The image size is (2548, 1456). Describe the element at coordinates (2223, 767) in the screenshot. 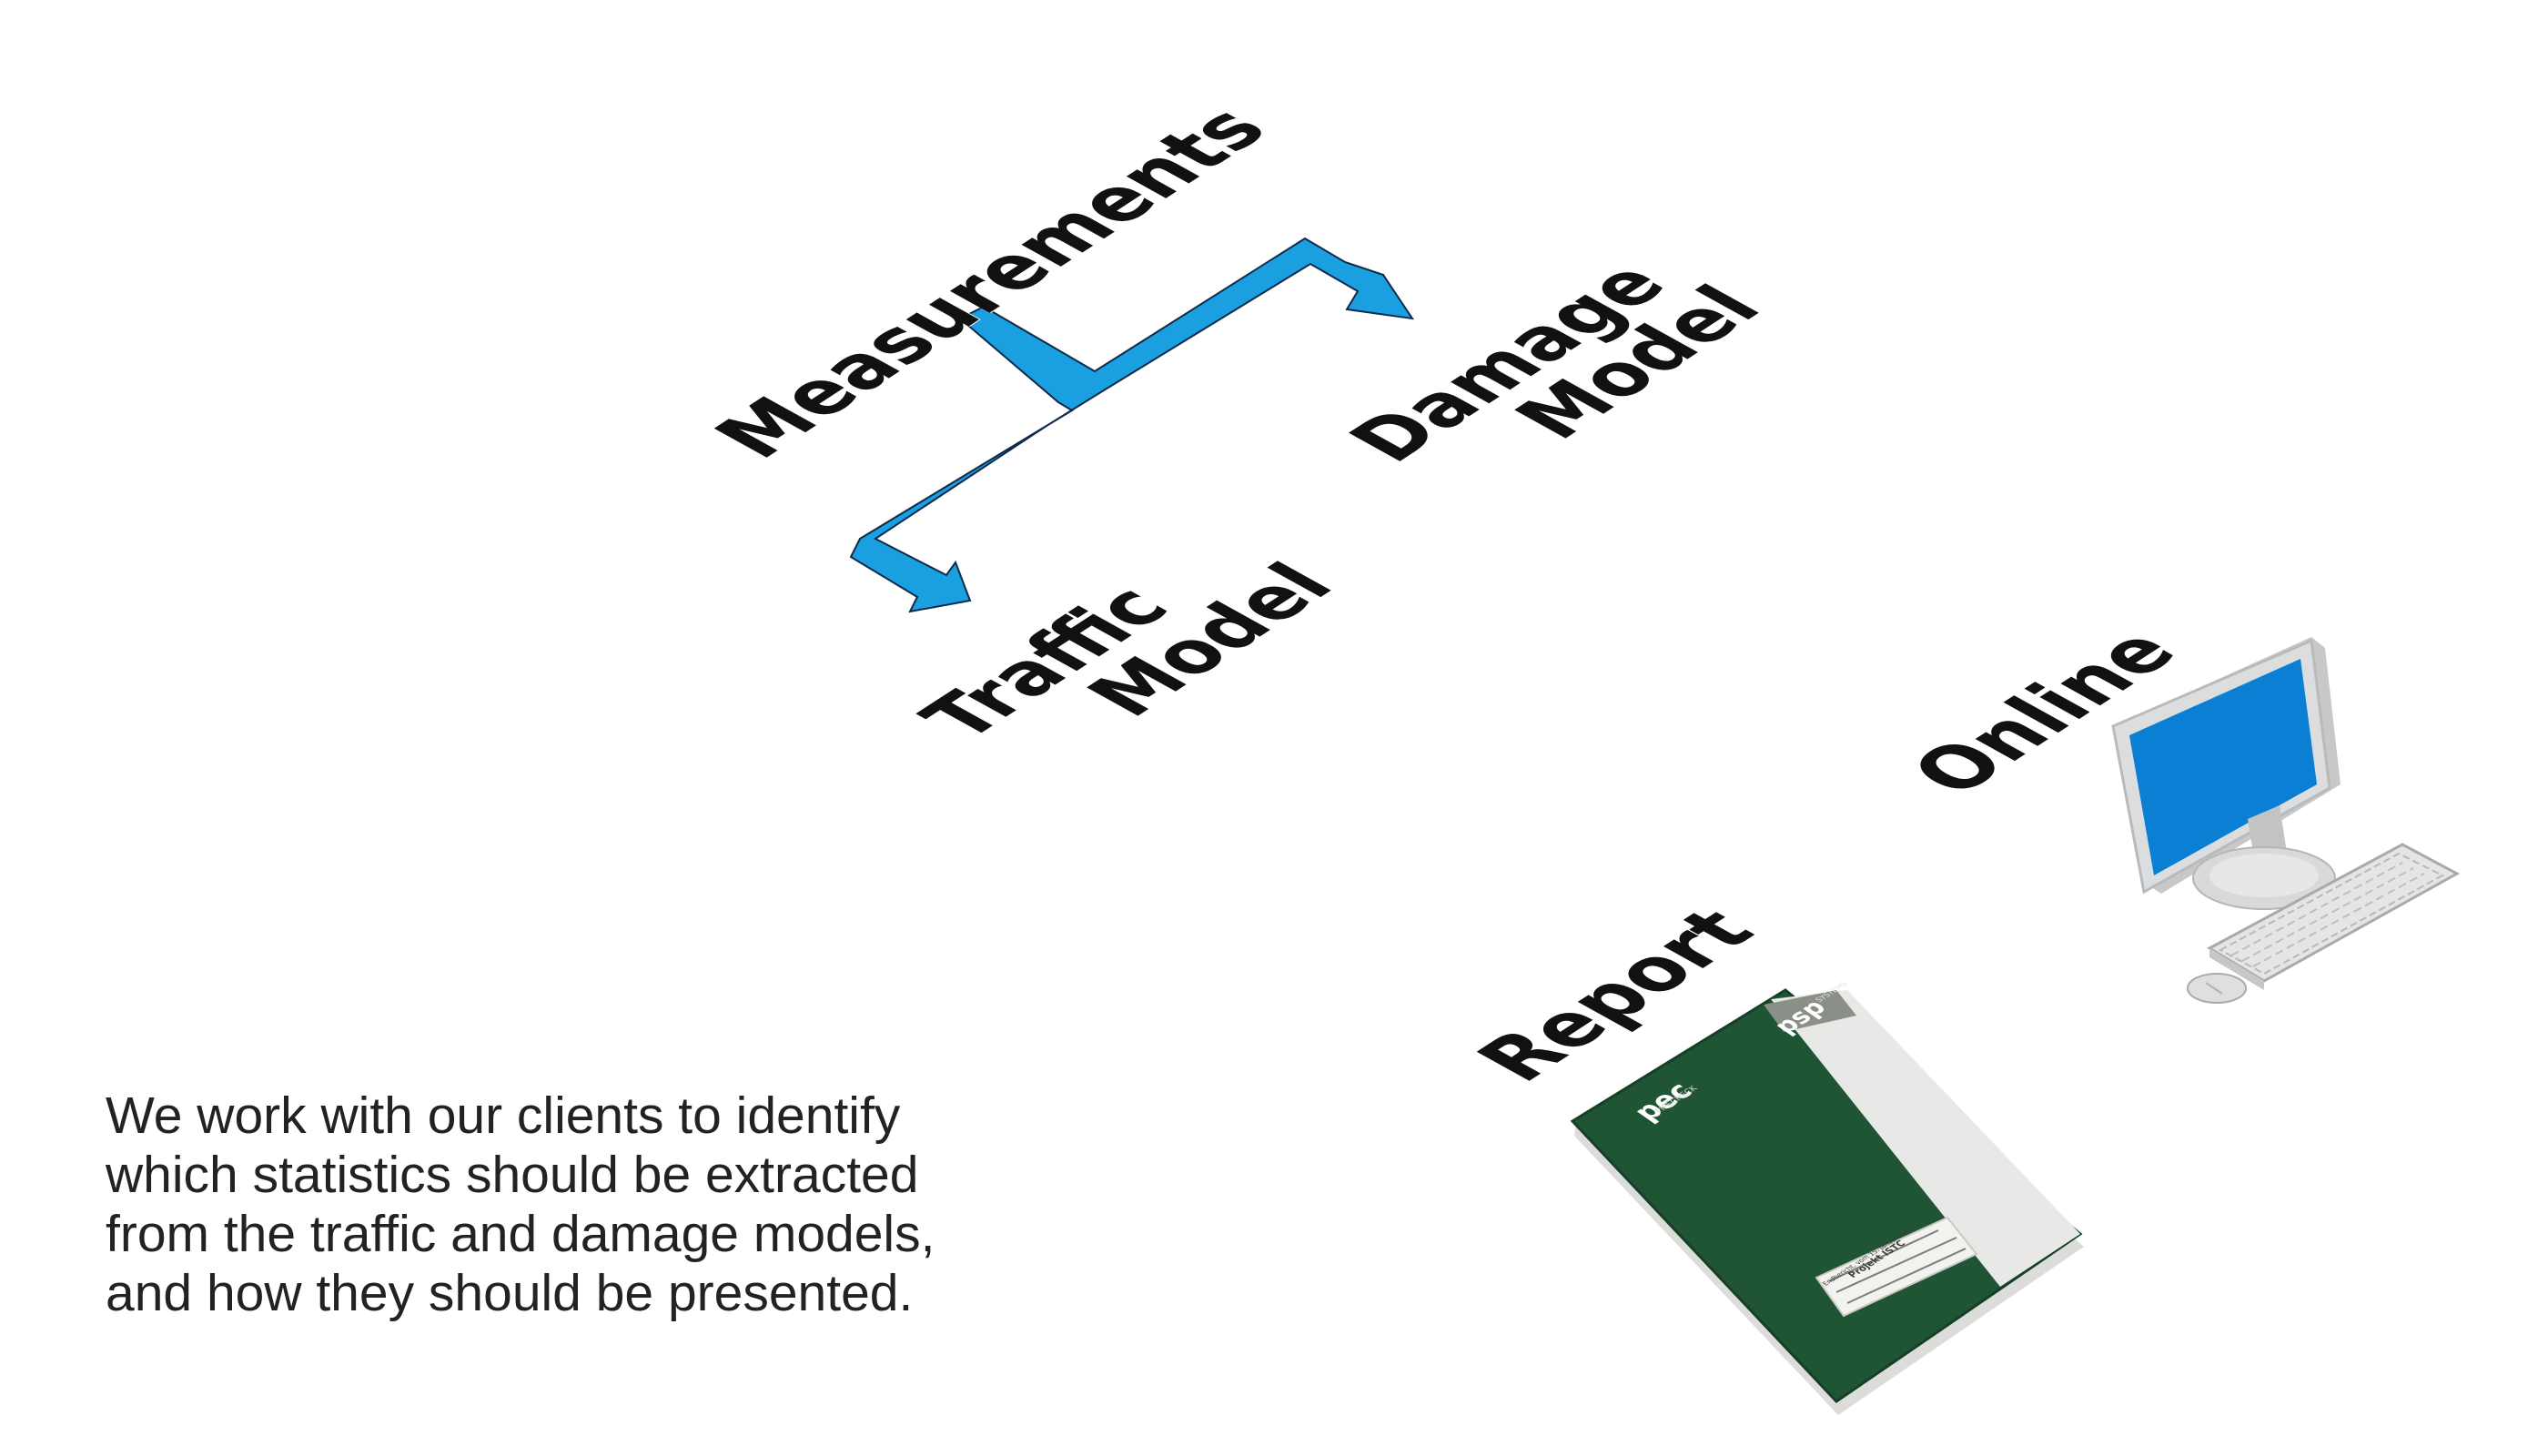

I see `monitor-screen` at that location.